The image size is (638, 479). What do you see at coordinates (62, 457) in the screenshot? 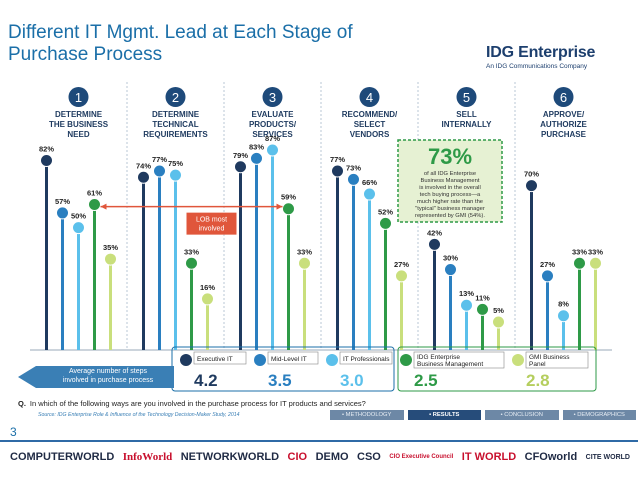
I see `brand-computerworld: COMPUTERWORLD` at bounding box center [62, 457].